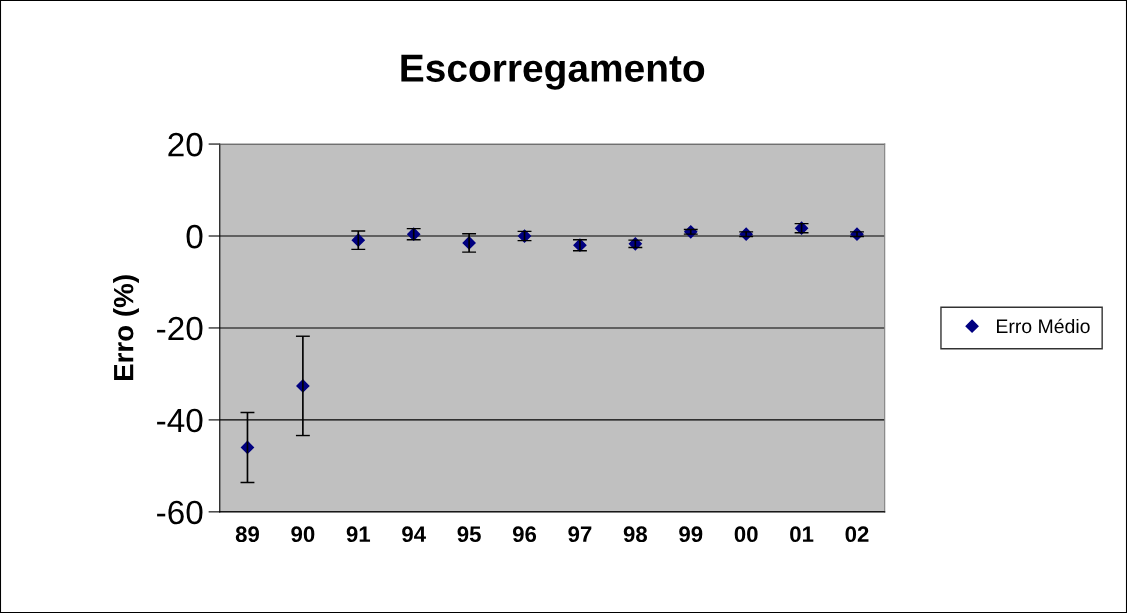 The width and height of the screenshot is (1127, 613). Describe the element at coordinates (524, 534) in the screenshot. I see `x-tick-label: 96` at that location.